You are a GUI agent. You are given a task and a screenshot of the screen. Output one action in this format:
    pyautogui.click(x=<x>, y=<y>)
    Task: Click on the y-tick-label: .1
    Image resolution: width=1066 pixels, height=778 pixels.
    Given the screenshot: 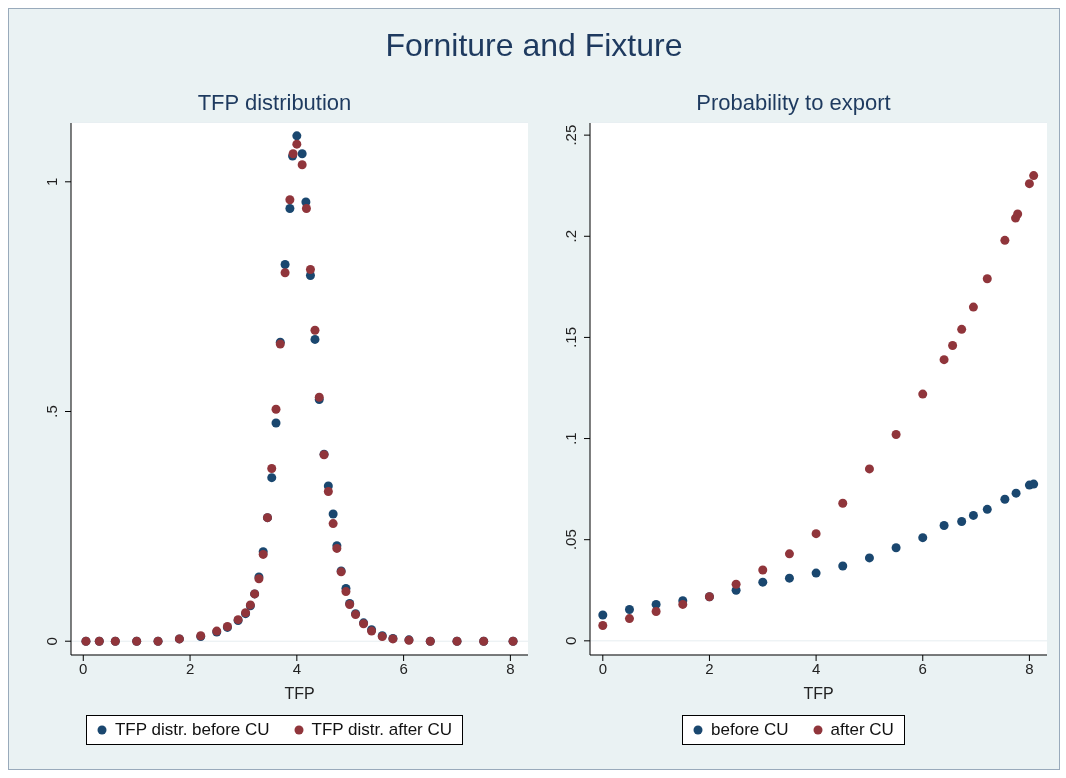 What is the action you would take?
    pyautogui.click(x=570, y=438)
    